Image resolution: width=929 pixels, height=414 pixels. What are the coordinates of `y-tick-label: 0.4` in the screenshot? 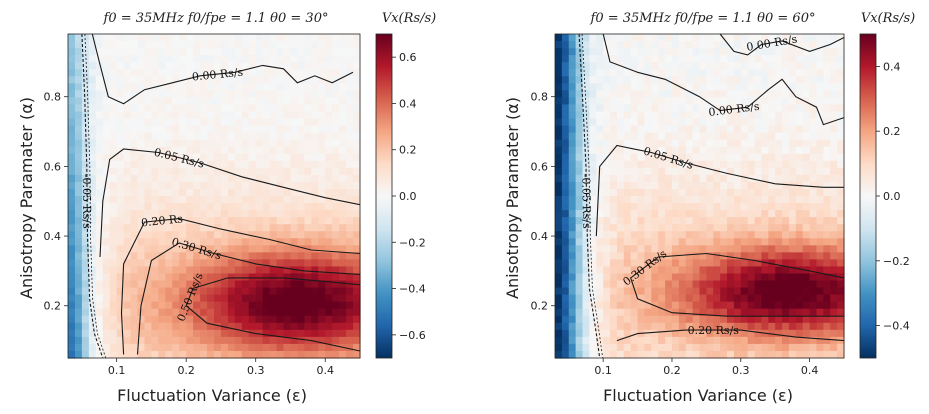 It's located at (53, 236).